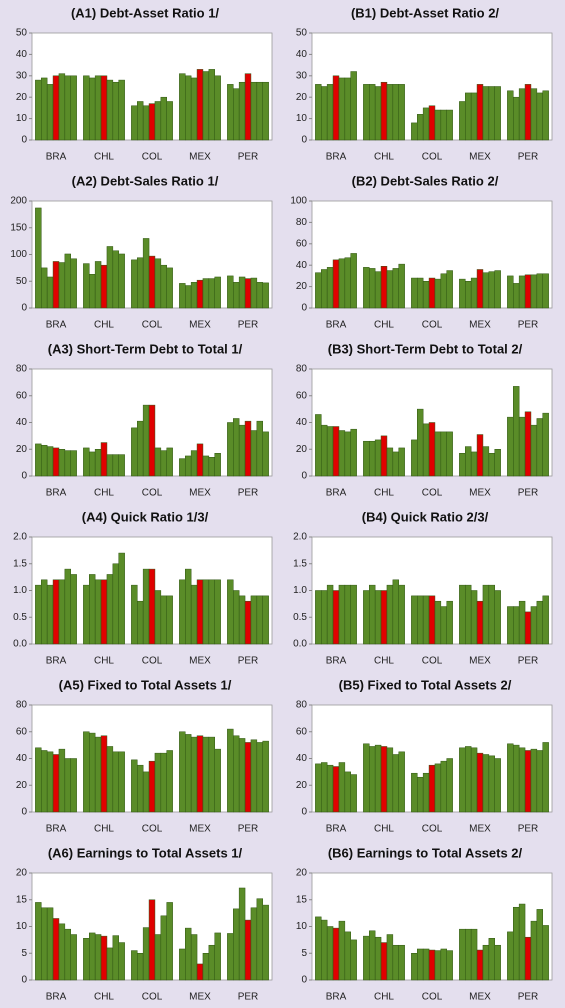 The width and height of the screenshot is (565, 1008). I want to click on y-tick-label: 30, so click(302, 75).